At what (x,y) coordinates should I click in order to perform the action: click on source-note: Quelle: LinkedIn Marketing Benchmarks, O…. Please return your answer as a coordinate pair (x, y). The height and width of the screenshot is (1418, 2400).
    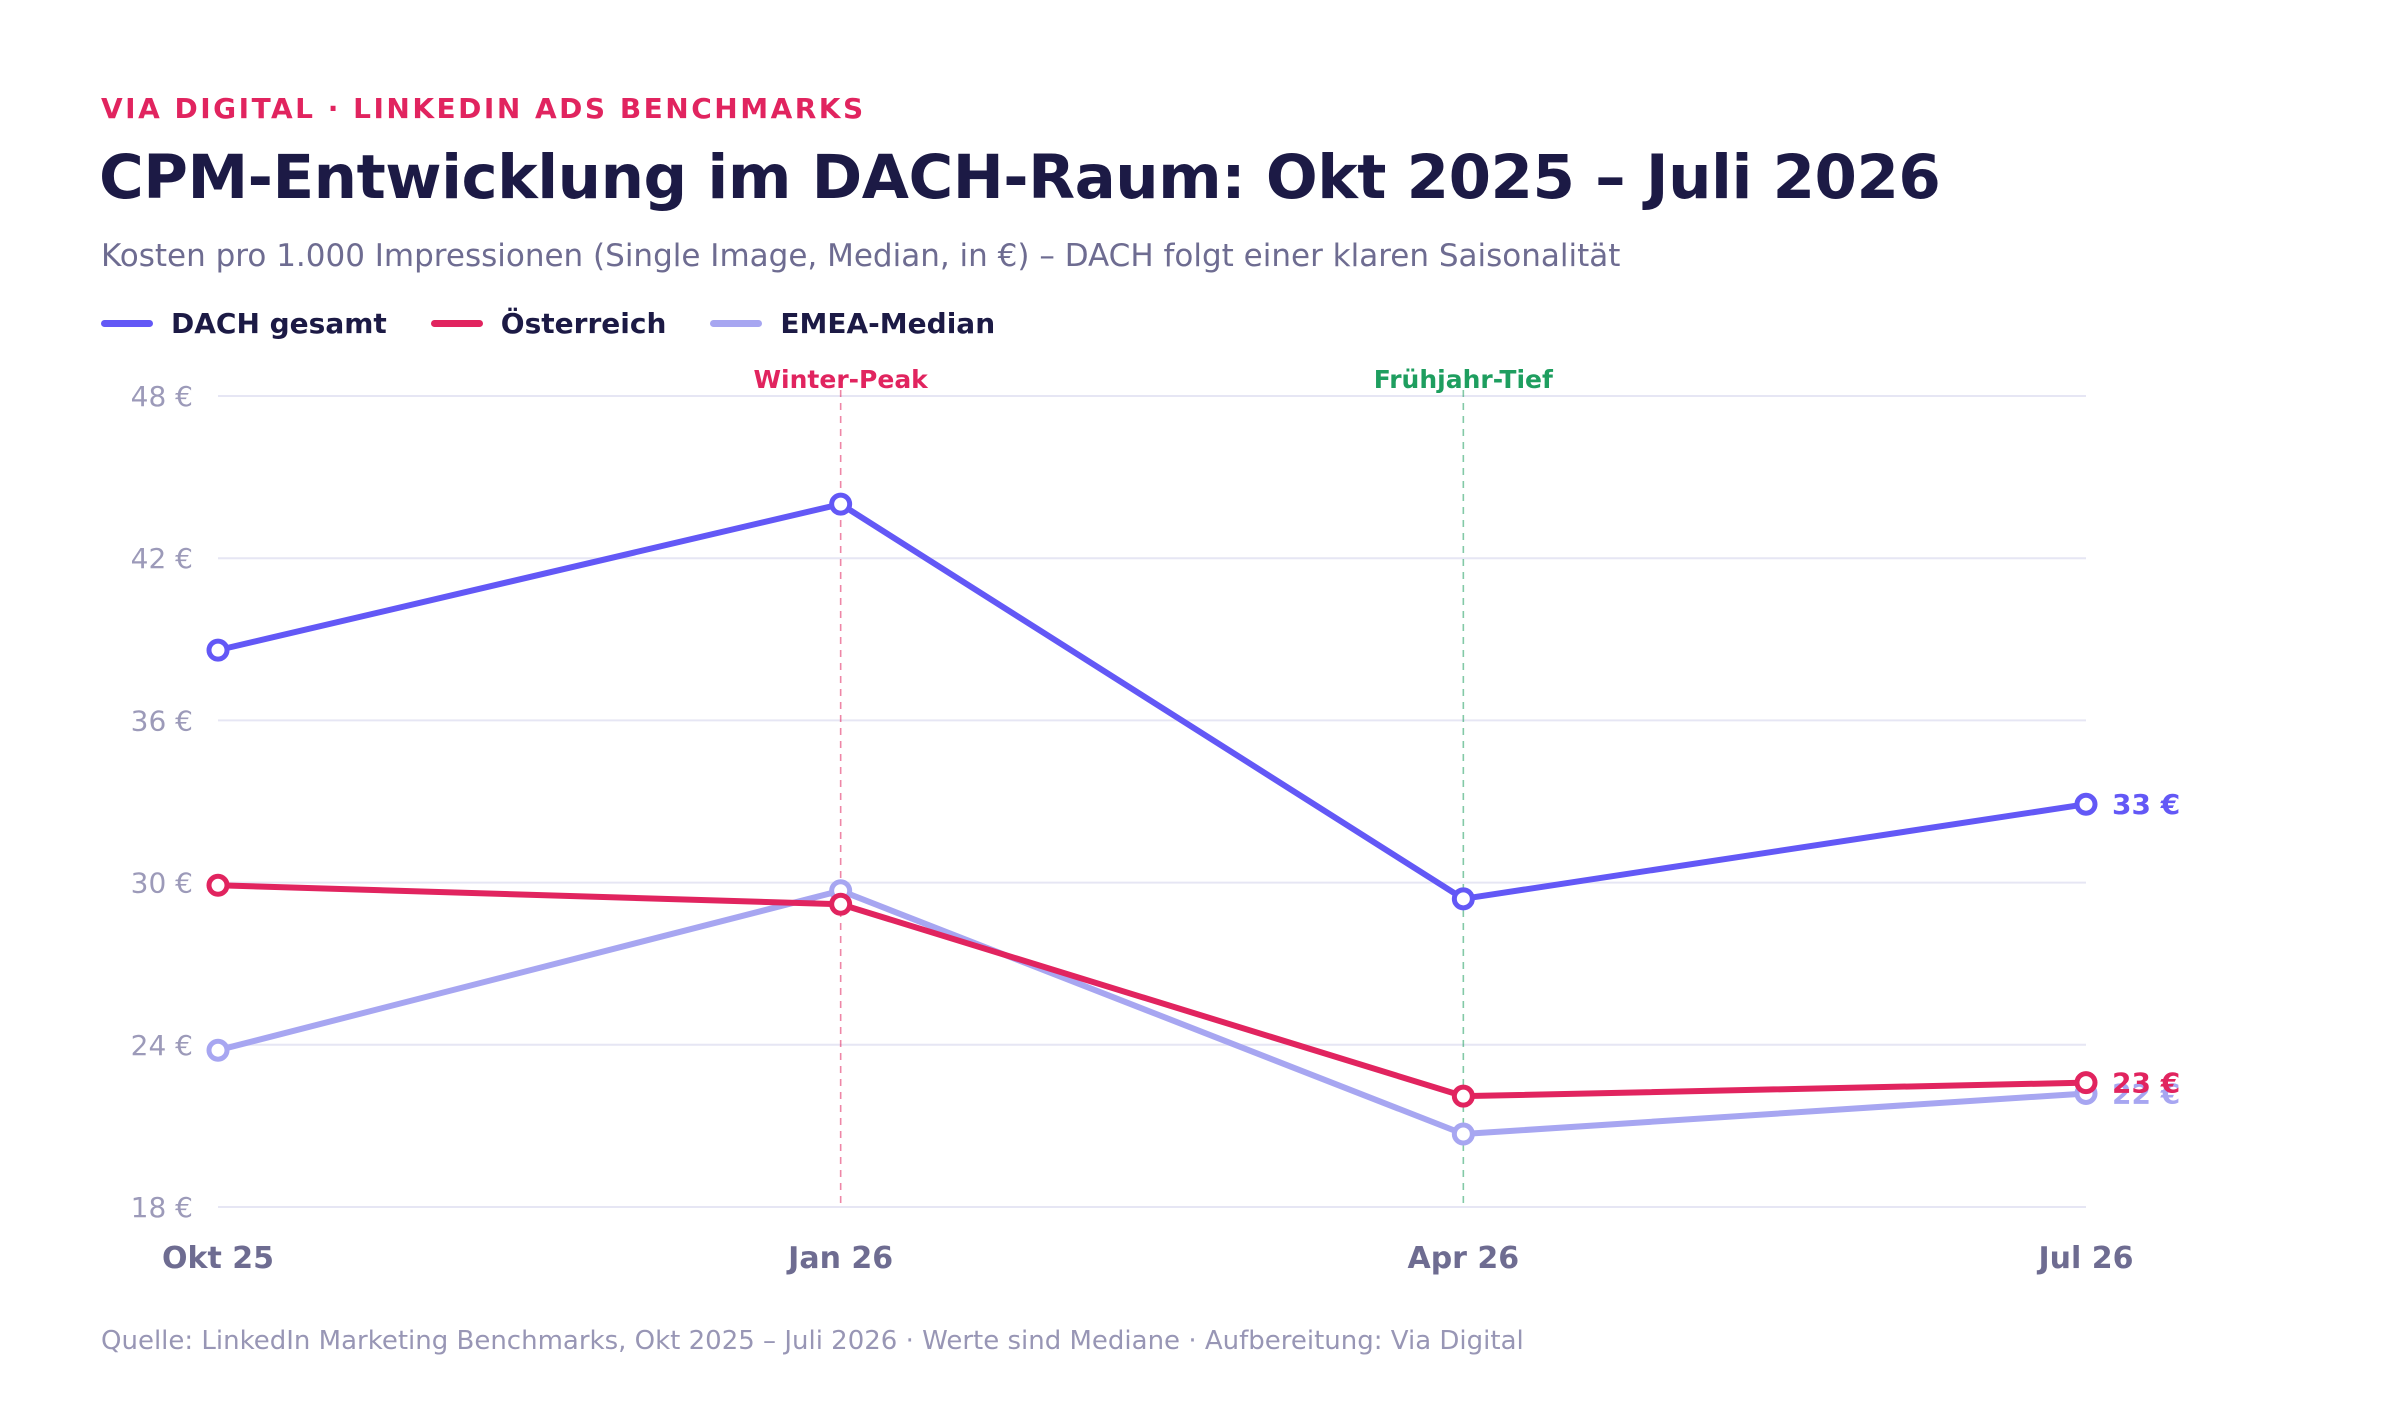
    Looking at the image, I should click on (812, 1341).